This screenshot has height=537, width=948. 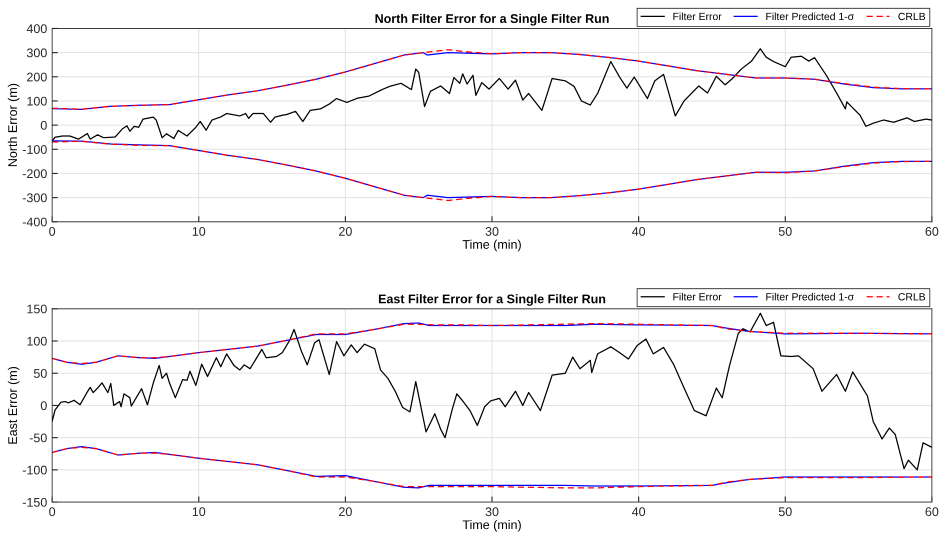 I want to click on y-tick-label: 200, so click(x=37, y=77).